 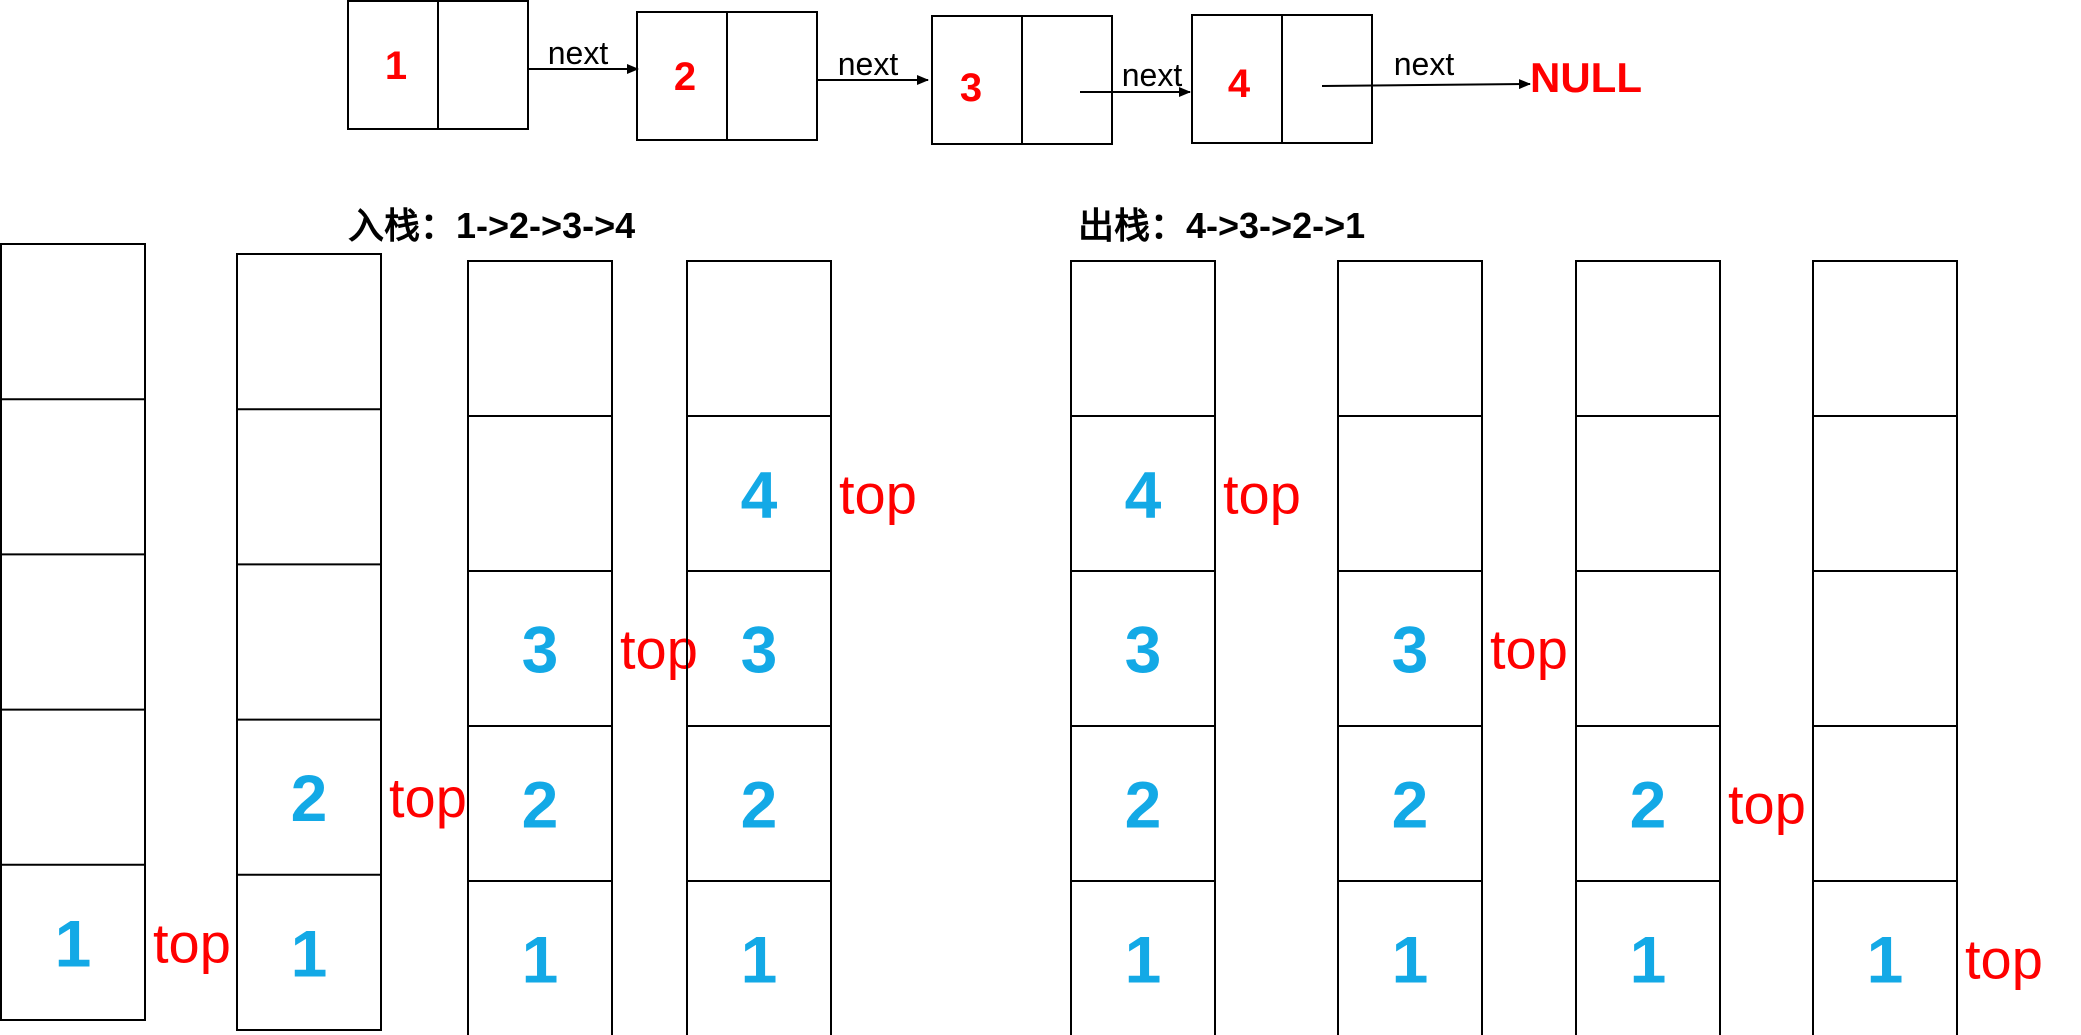 What do you see at coordinates (491, 225) in the screenshot?
I see `push-caption: 入栈：1->2->3->4` at bounding box center [491, 225].